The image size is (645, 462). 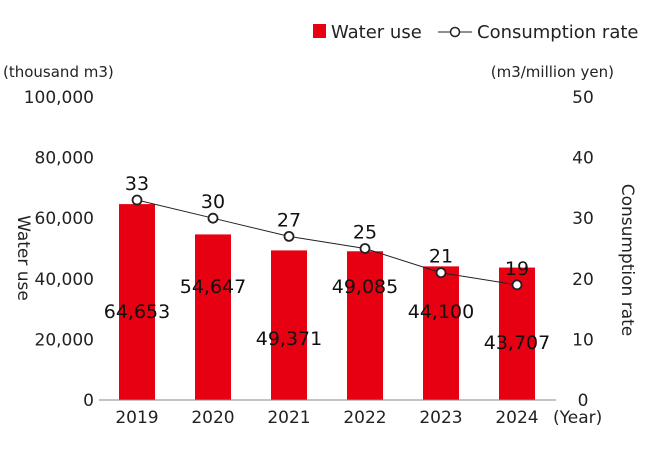 What do you see at coordinates (58, 72) in the screenshot?
I see `left-axis-unit: (thousand m3)` at bounding box center [58, 72].